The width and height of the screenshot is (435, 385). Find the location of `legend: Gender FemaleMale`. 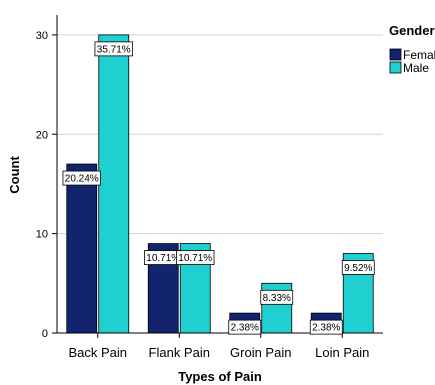

legend: Gender FemaleMale is located at coordinates (412, 49).